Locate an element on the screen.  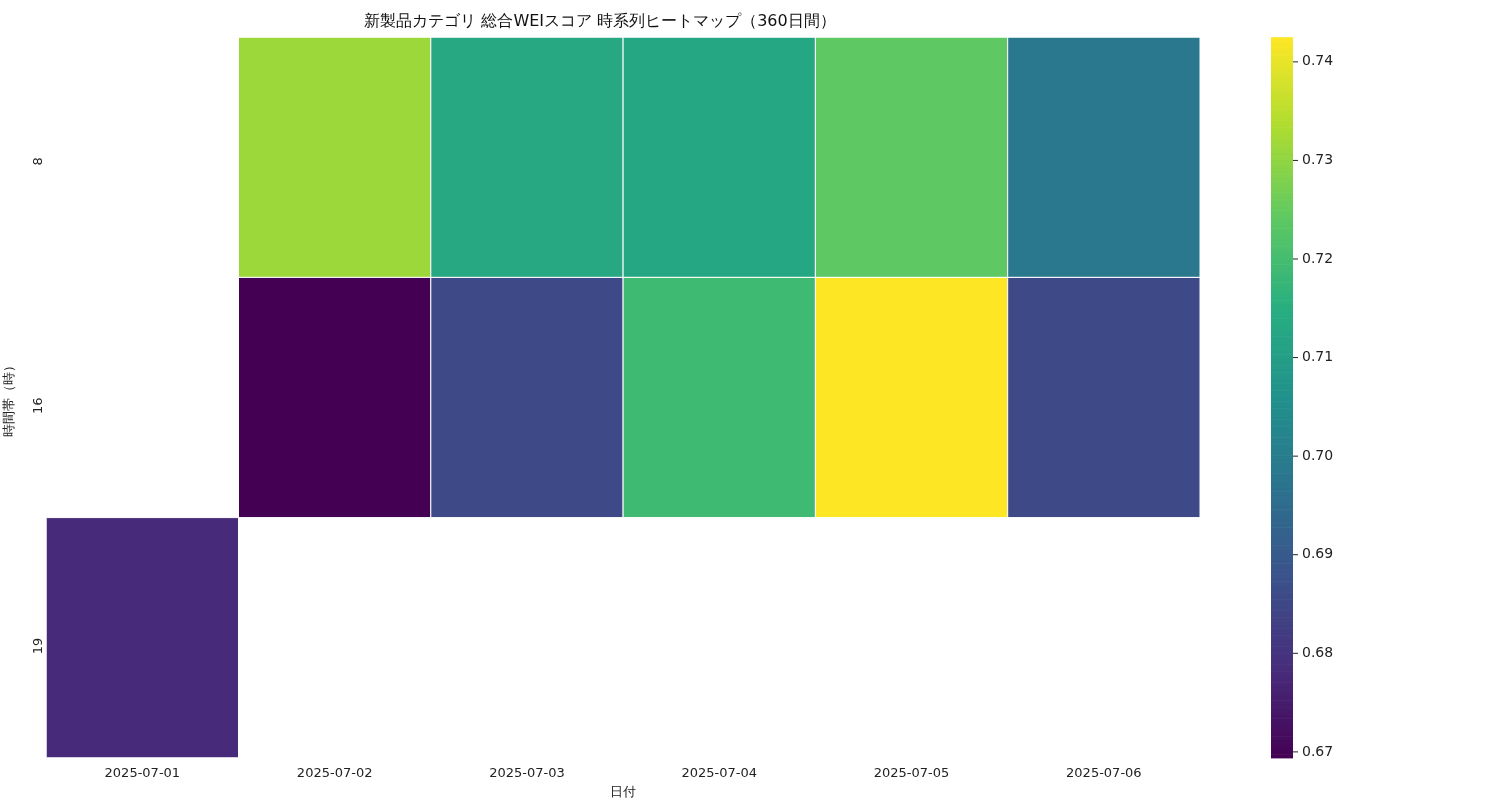
color-bar-label: 0.73 is located at coordinates (1318, 159).